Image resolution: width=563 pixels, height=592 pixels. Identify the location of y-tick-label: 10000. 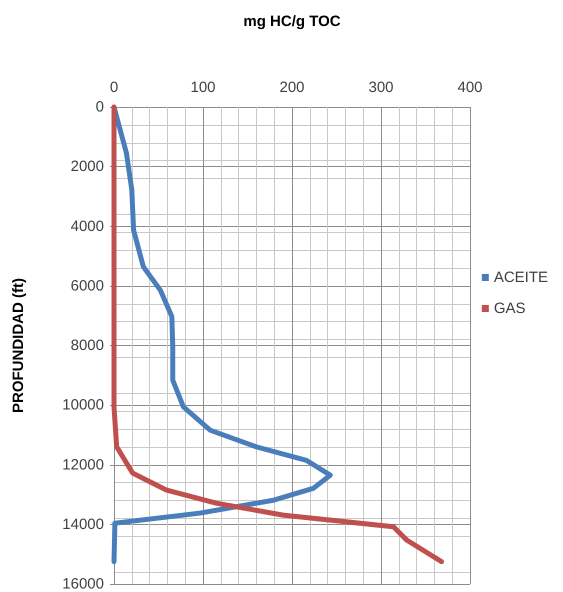
(83, 405).